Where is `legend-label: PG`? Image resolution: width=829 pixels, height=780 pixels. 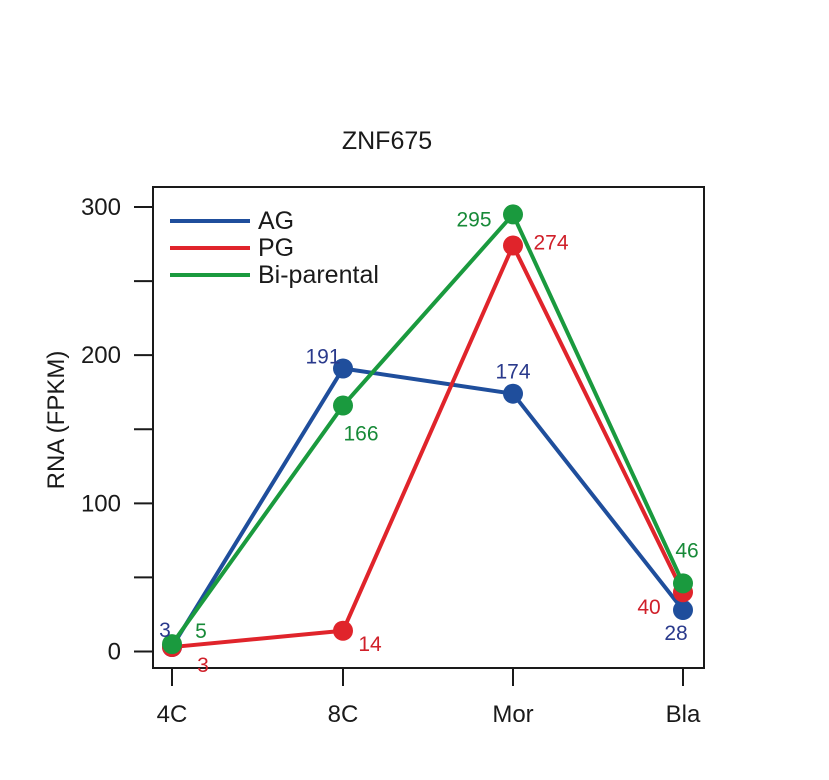
legend-label: PG is located at coordinates (276, 248).